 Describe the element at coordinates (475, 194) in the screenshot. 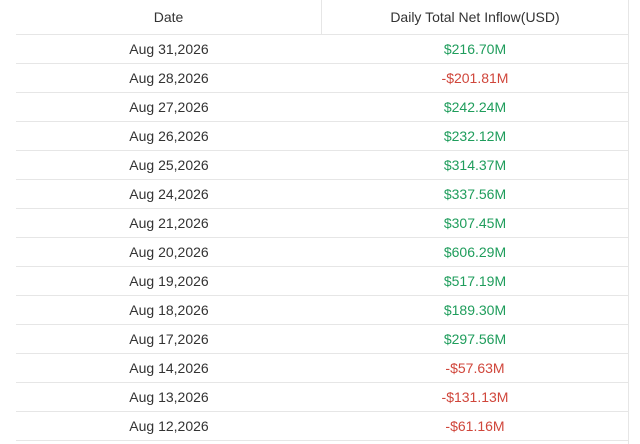

I see `net-inflow-cell: $337.56M` at that location.